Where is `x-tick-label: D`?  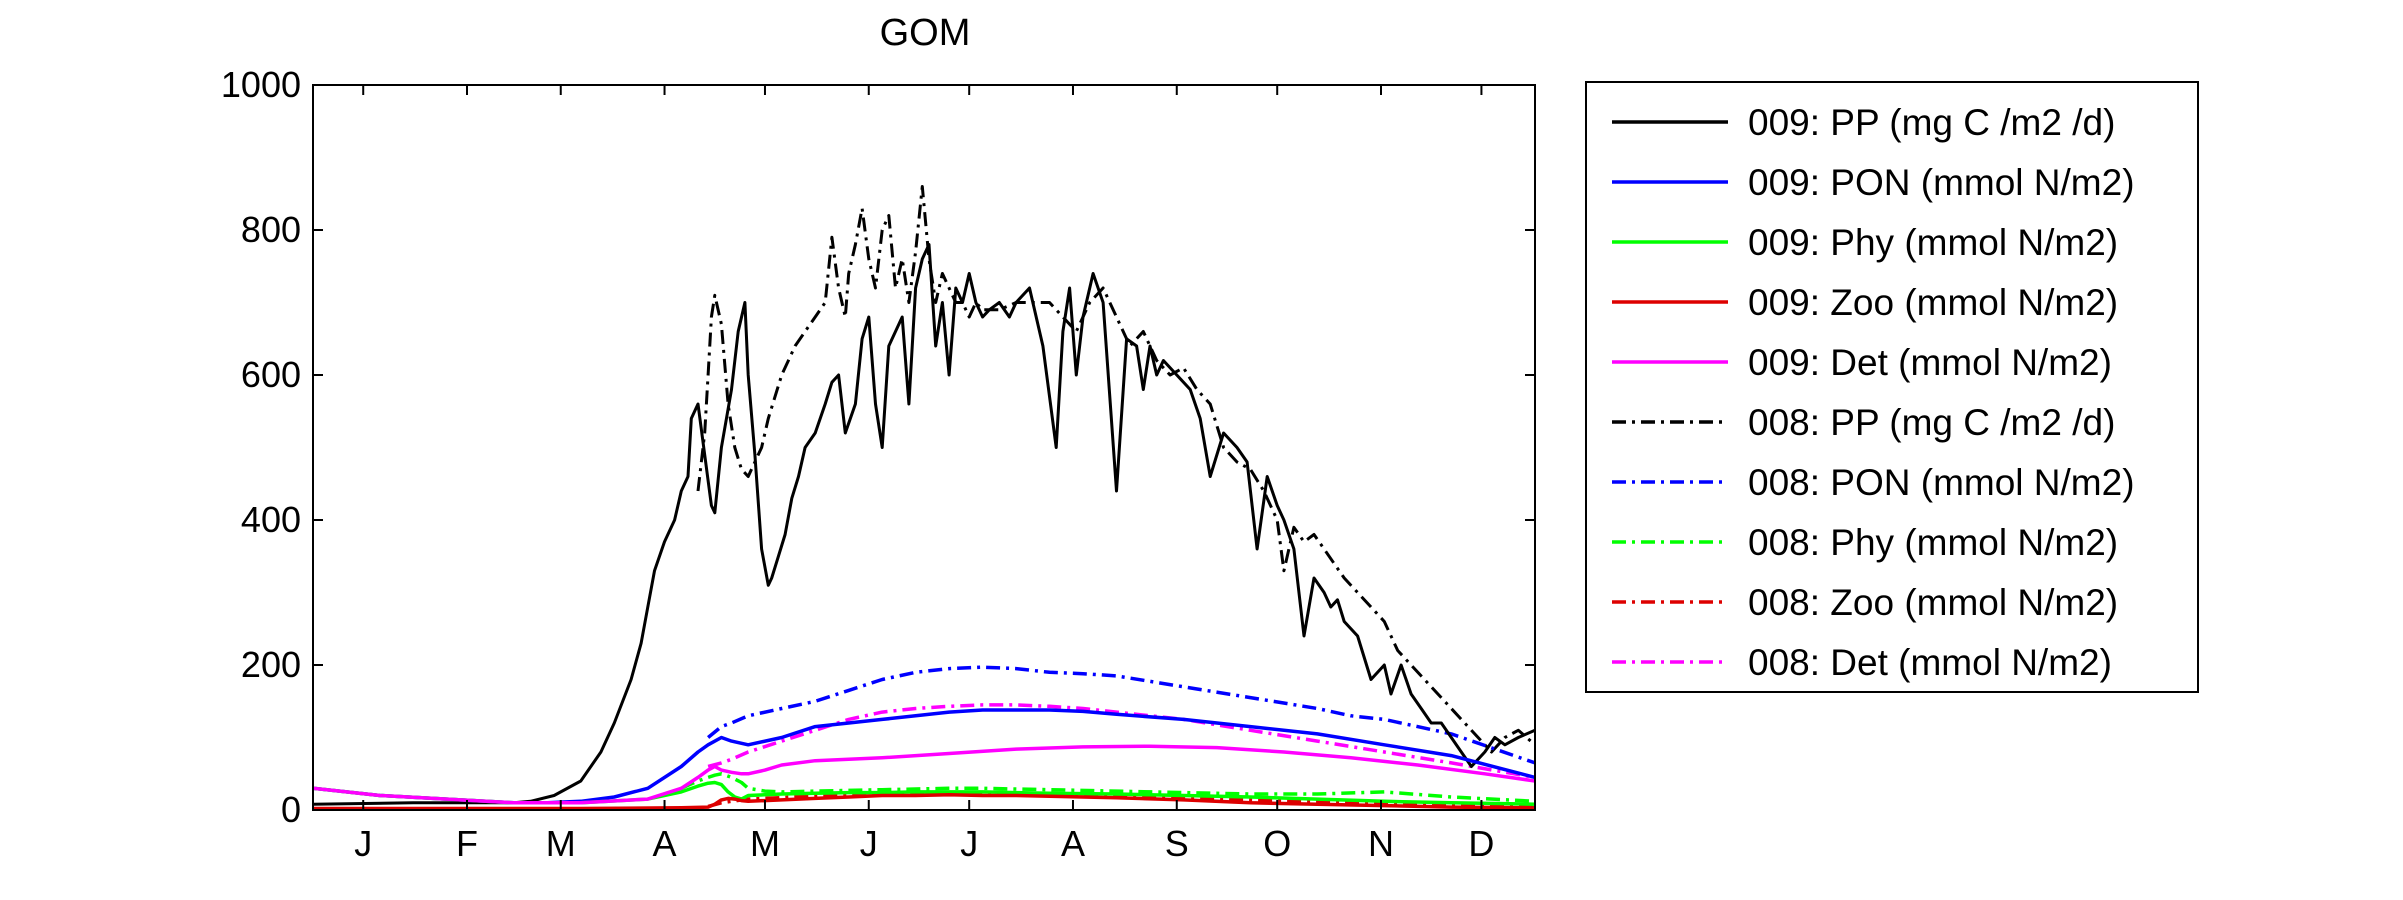 x-tick-label: D is located at coordinates (1481, 843).